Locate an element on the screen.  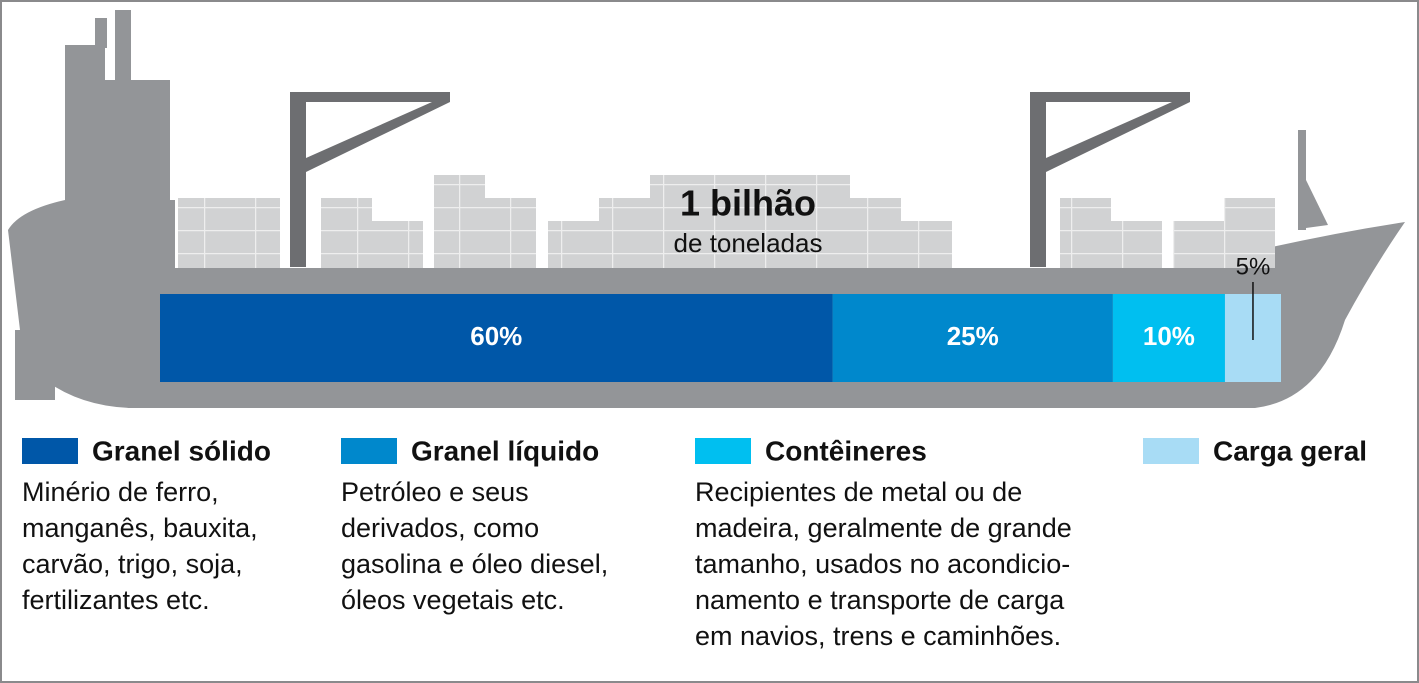
legend-description: Recipientes de metal ou de is located at coordinates (858, 492).